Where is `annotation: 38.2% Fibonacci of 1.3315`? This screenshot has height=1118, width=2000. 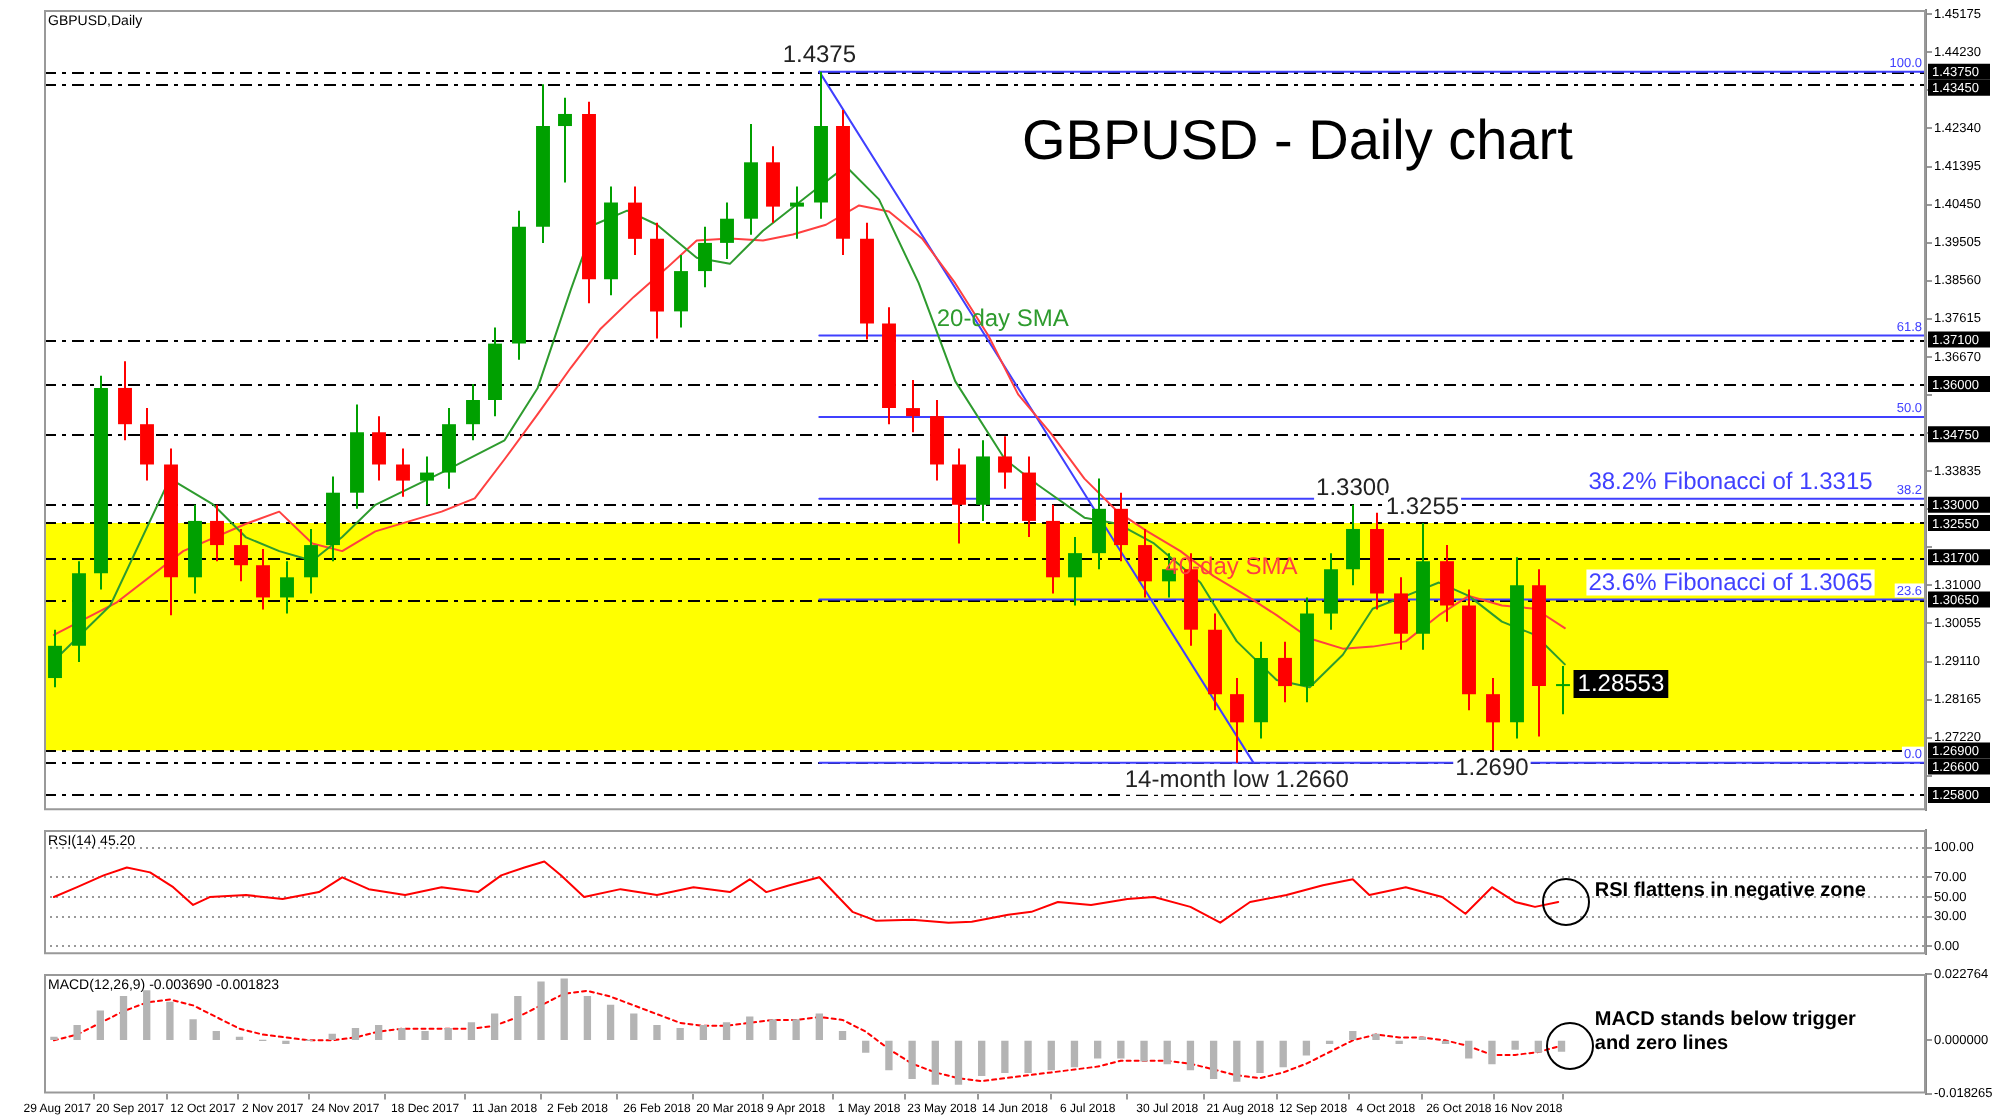 annotation: 38.2% Fibonacci of 1.3315 is located at coordinates (1731, 481).